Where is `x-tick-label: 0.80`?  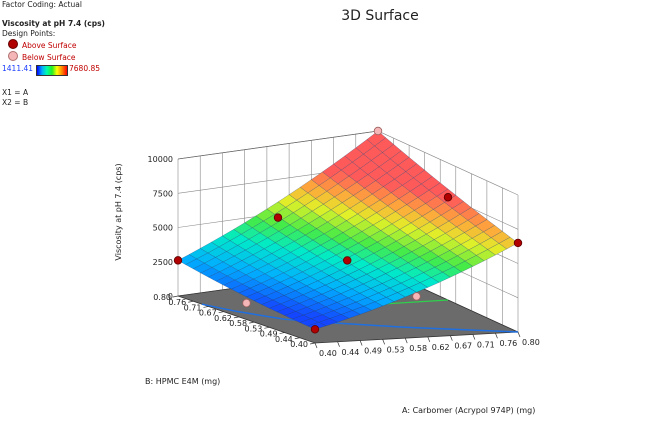 x-tick-label: 0.80 is located at coordinates (531, 342).